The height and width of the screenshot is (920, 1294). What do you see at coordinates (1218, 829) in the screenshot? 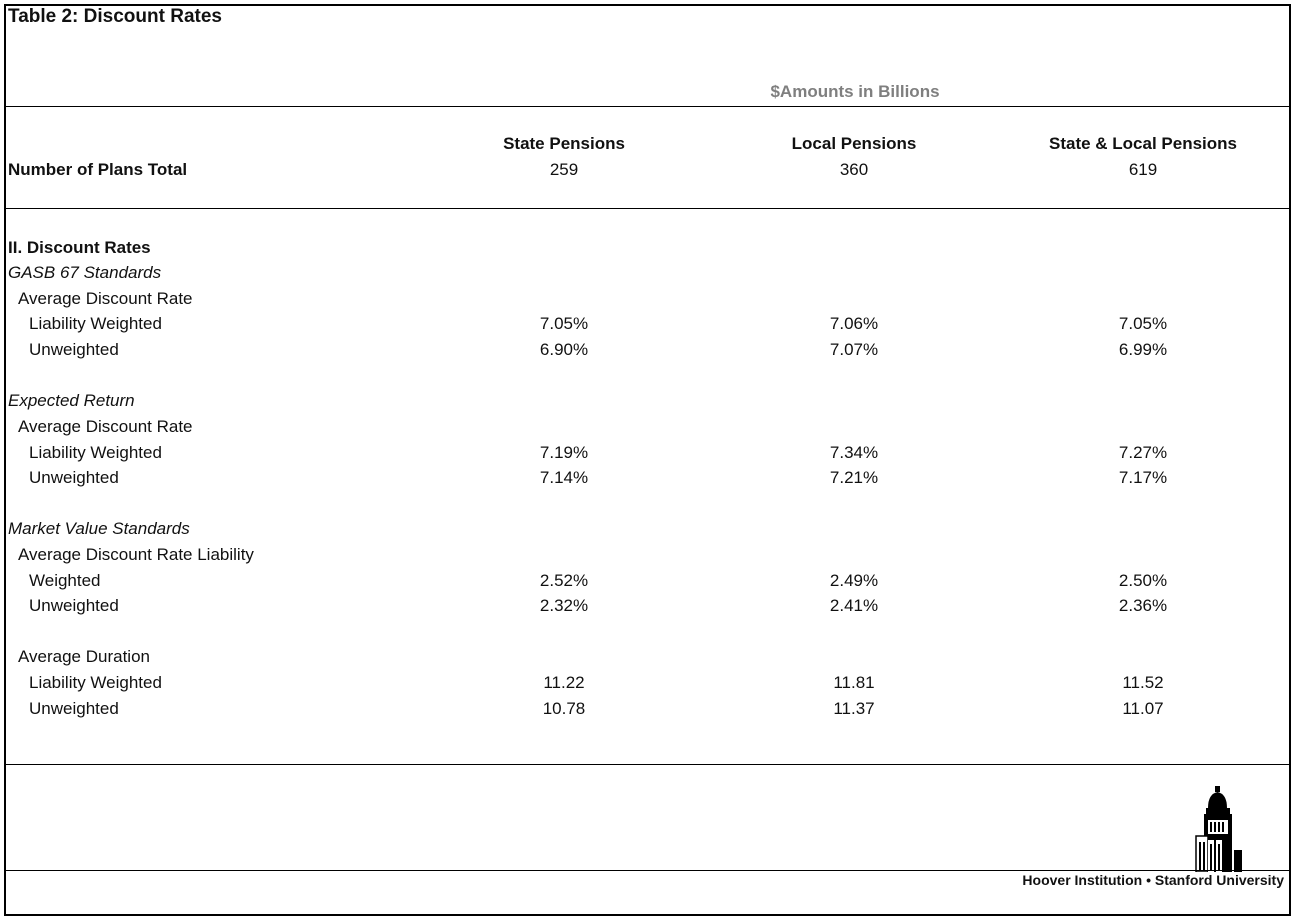
I see `hoover-tower-icon` at bounding box center [1218, 829].